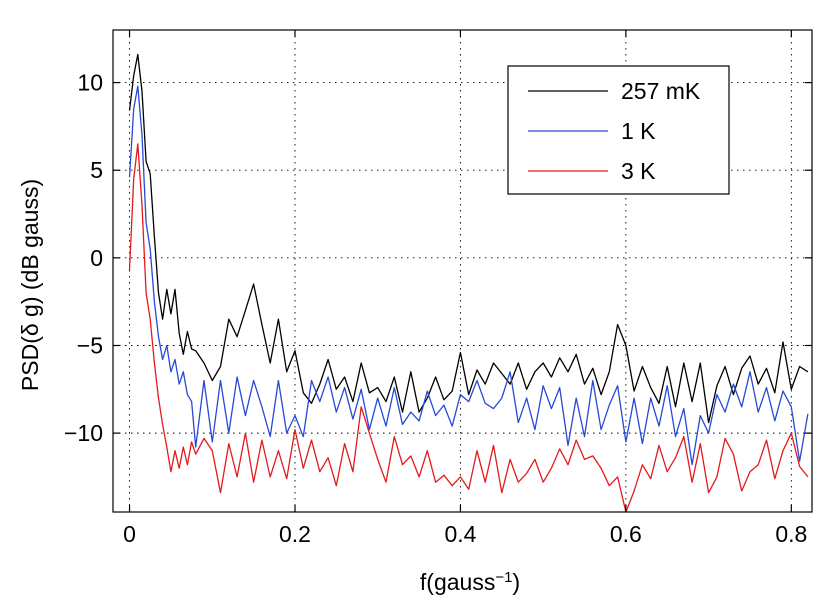  I want to click on legend: 257 mK 1 K 3 K, so click(618, 130).